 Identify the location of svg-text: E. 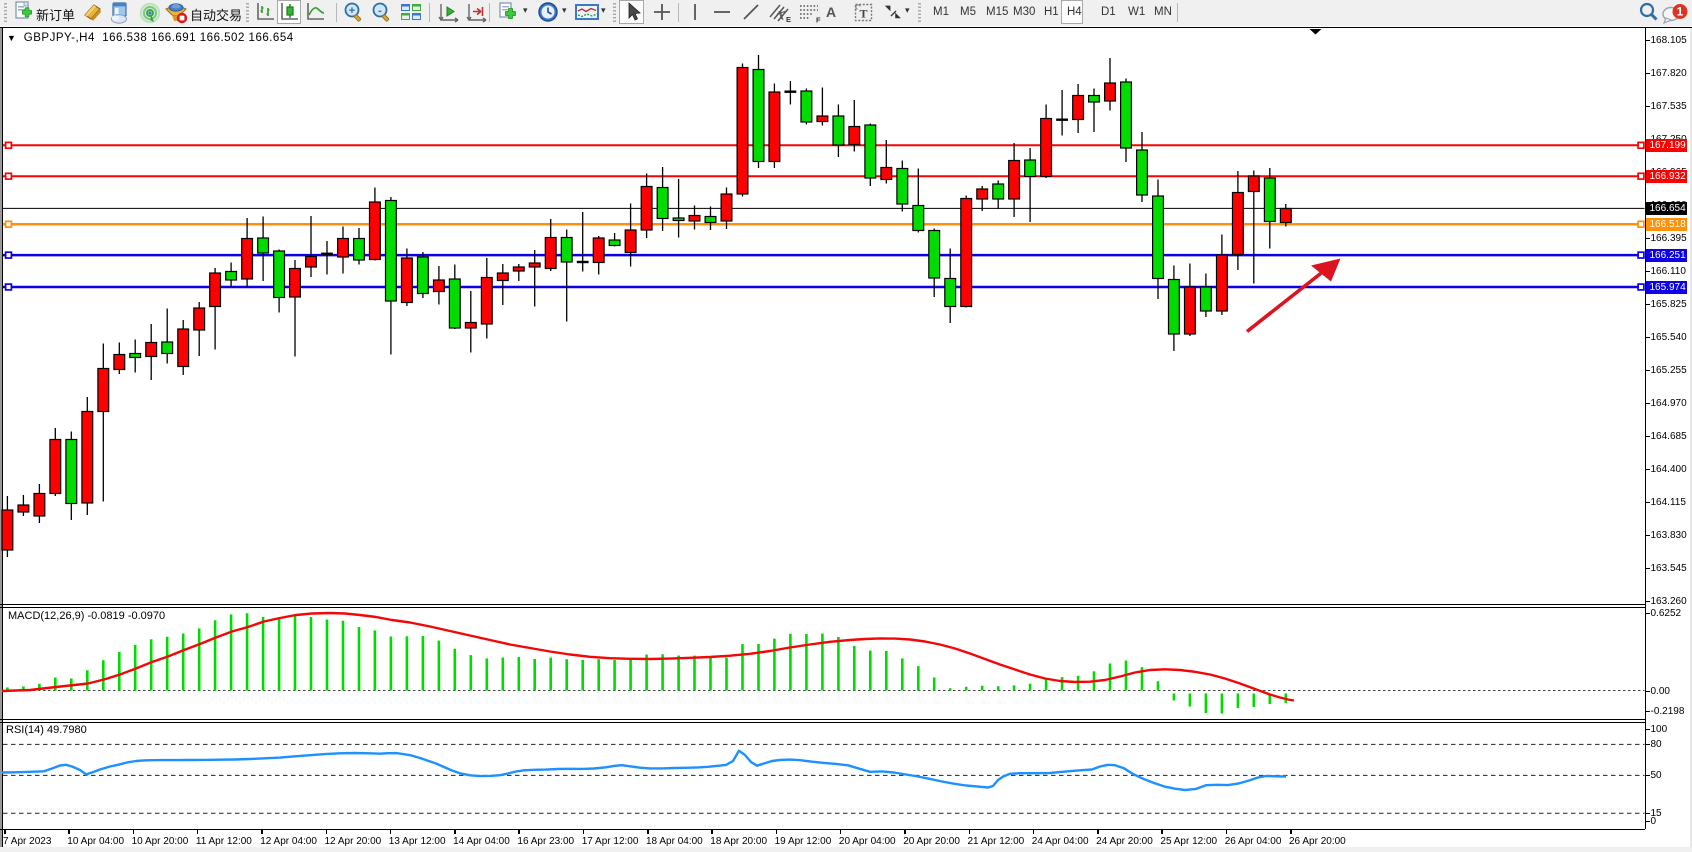
(788, 19).